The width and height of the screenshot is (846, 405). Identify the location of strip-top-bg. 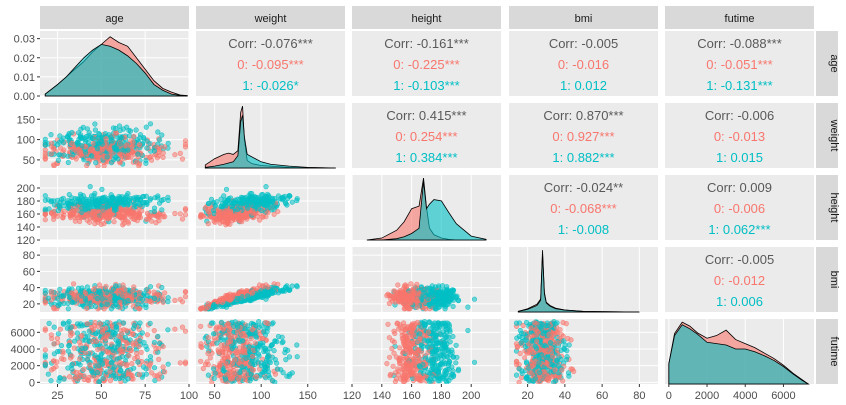
(426, 17).